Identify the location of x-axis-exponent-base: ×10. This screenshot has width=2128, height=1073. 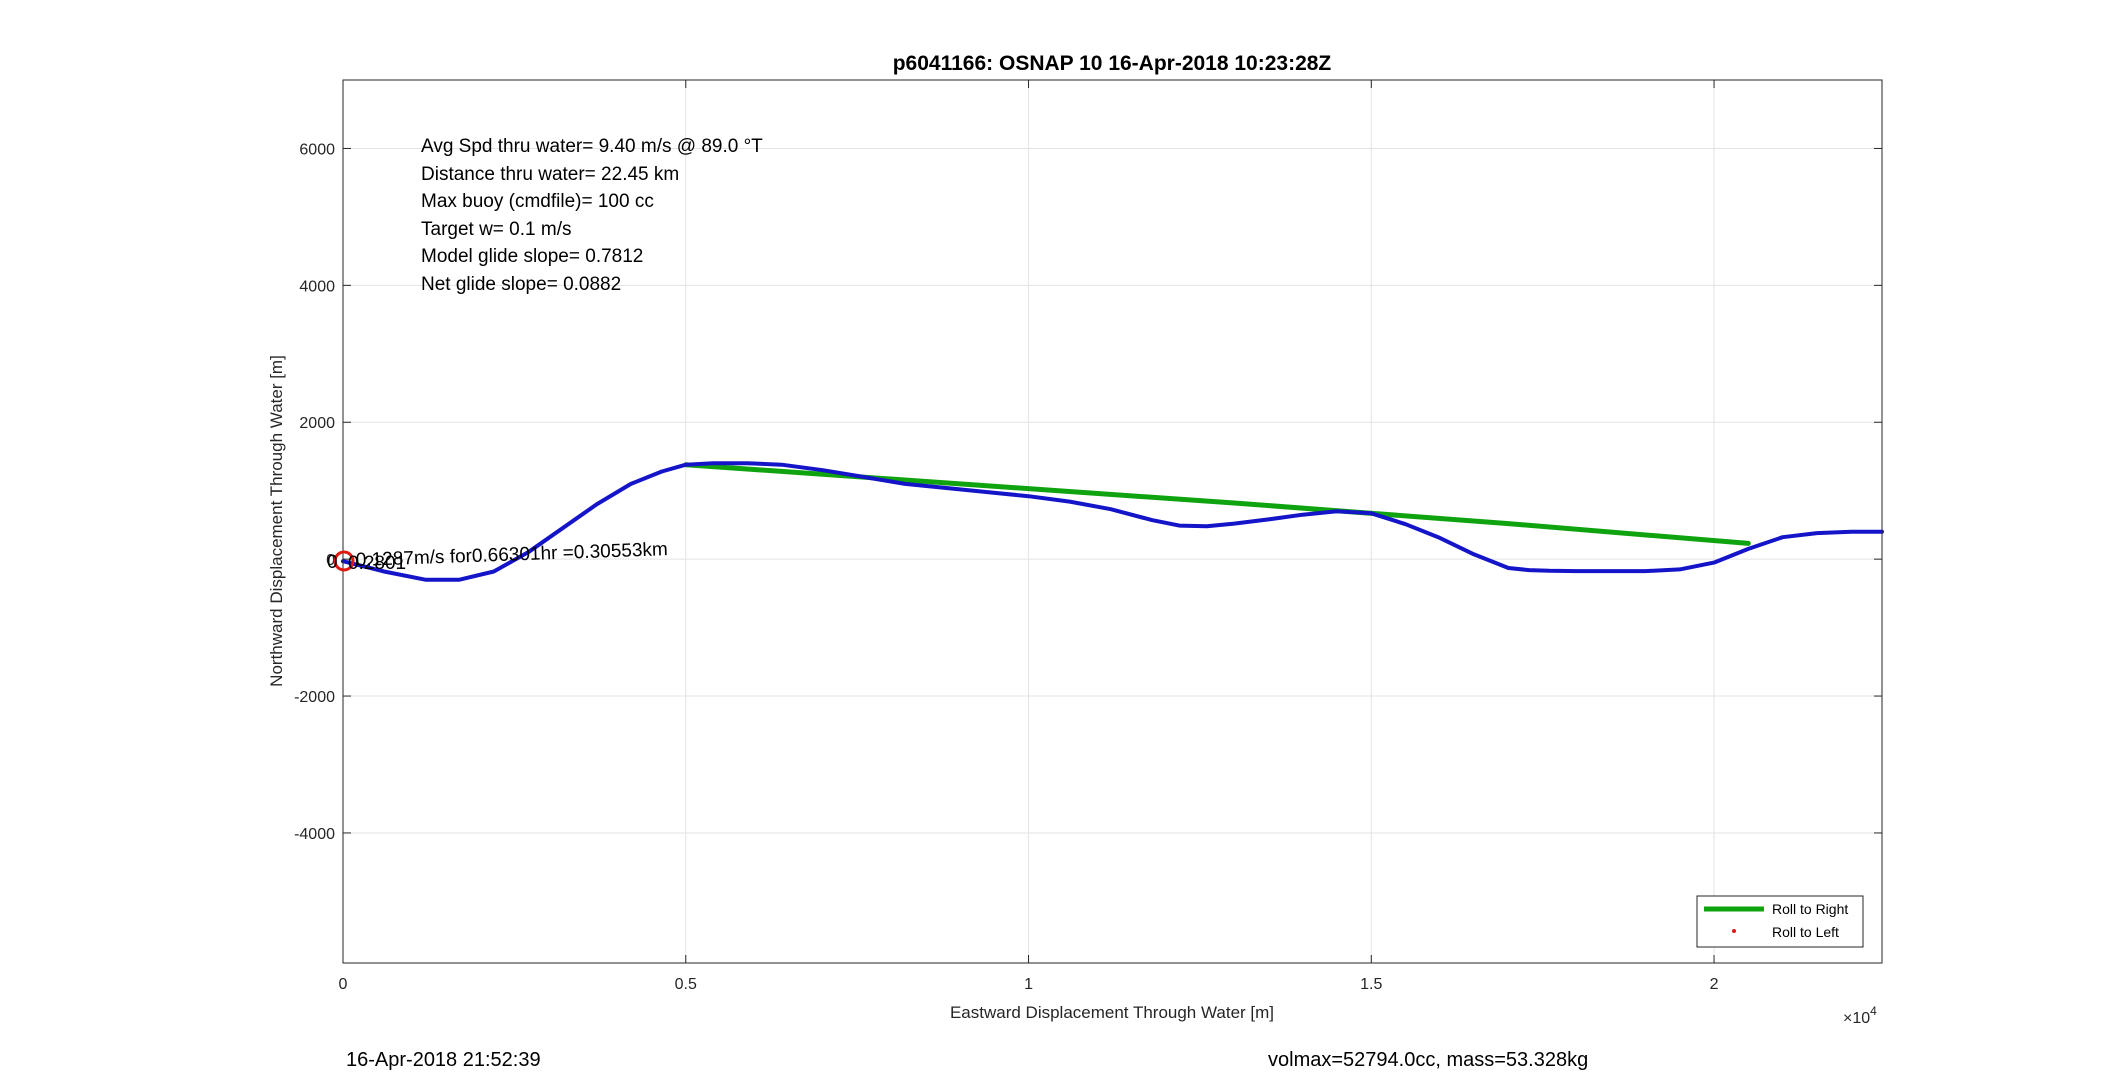
(1856, 1018).